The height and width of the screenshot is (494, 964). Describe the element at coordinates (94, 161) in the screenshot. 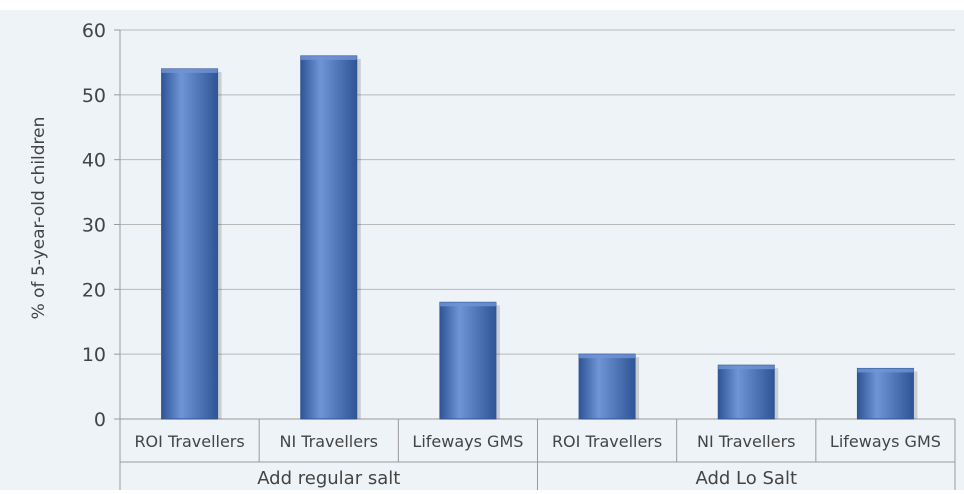

I see `y-tick-label: 40` at that location.